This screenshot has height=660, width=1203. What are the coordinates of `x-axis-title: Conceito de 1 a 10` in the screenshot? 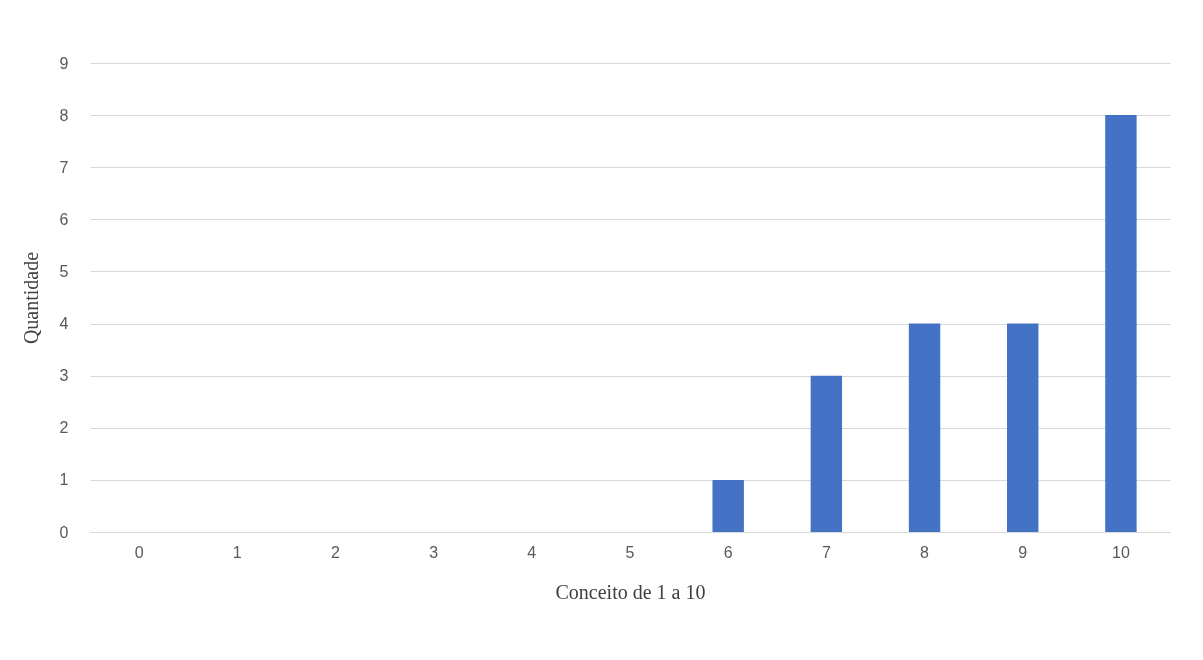 It's located at (630, 591).